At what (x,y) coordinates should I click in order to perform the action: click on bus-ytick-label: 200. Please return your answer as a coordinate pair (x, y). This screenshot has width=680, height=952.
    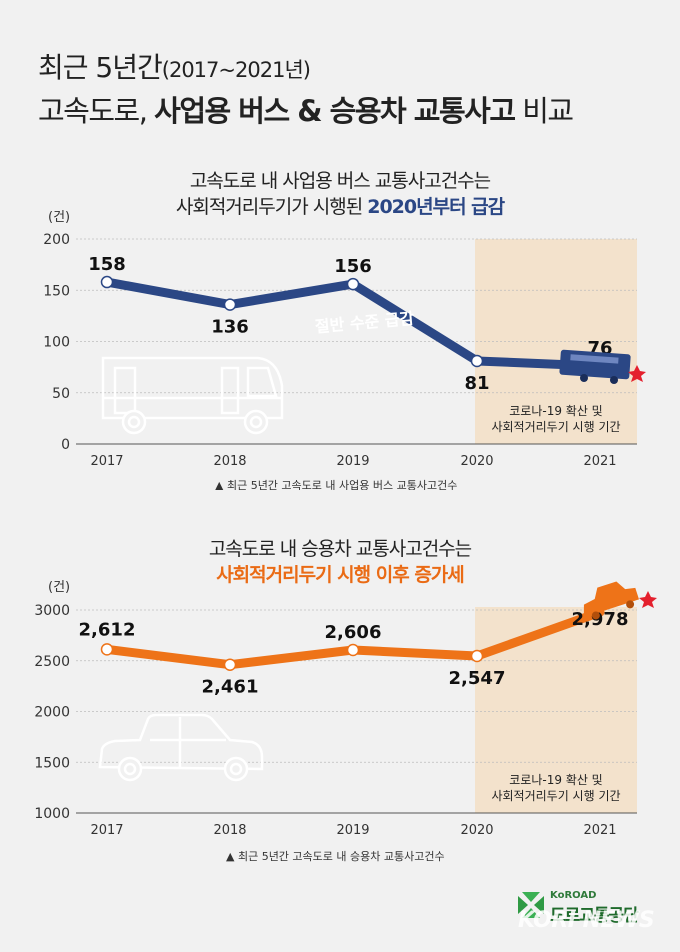
    Looking at the image, I should click on (56, 240).